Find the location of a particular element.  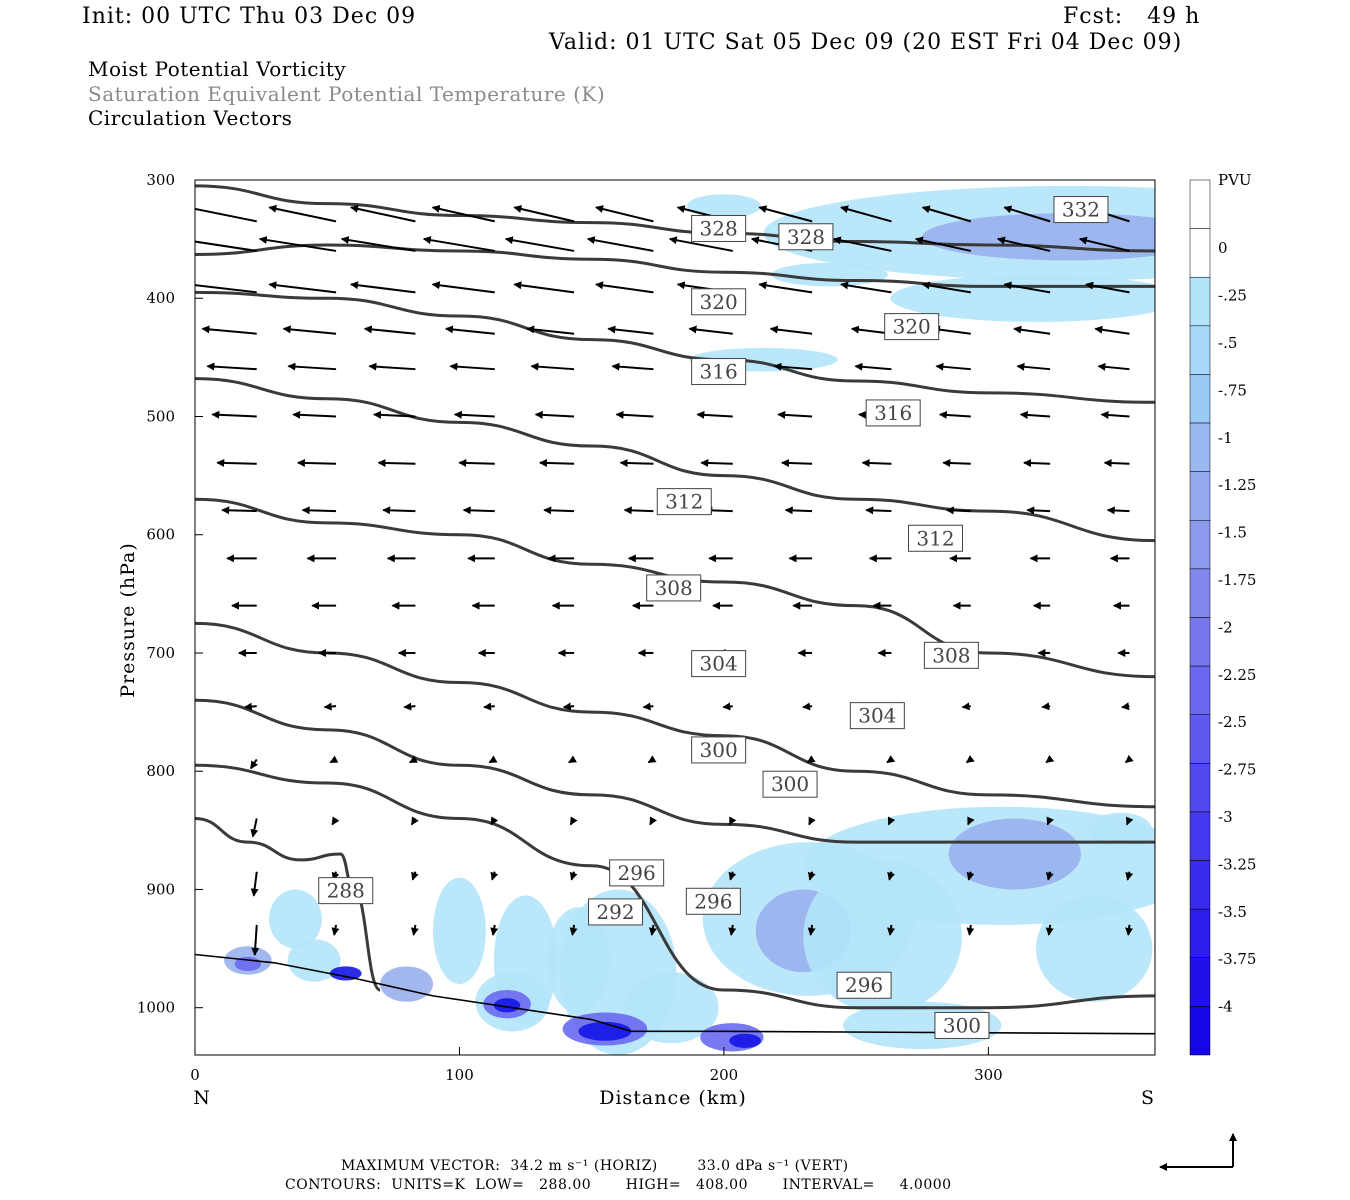

contour-label: 300 is located at coordinates (962, 1025).